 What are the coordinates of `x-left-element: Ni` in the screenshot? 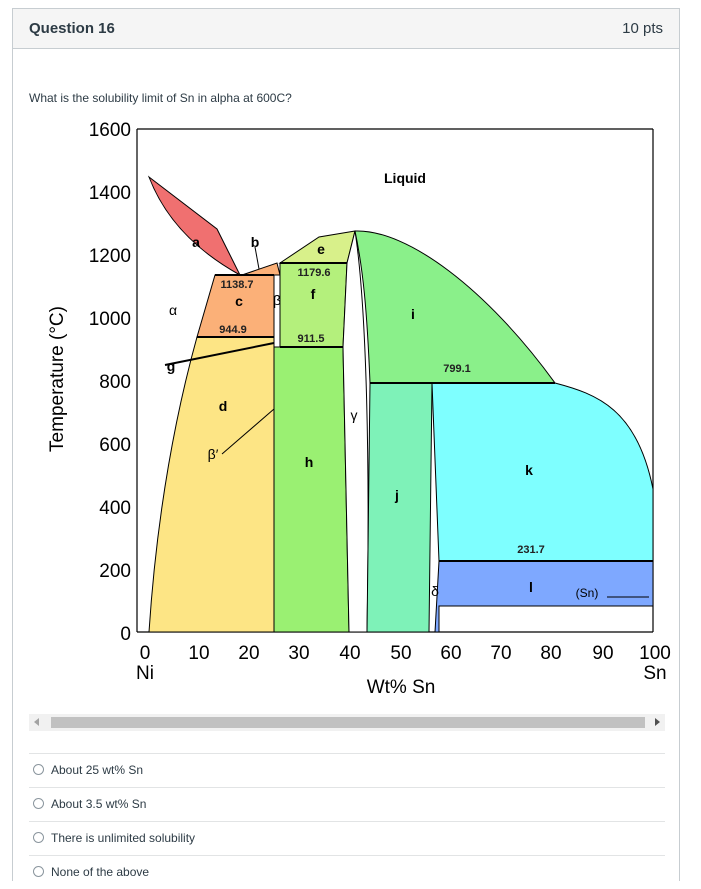 It's located at (145, 673).